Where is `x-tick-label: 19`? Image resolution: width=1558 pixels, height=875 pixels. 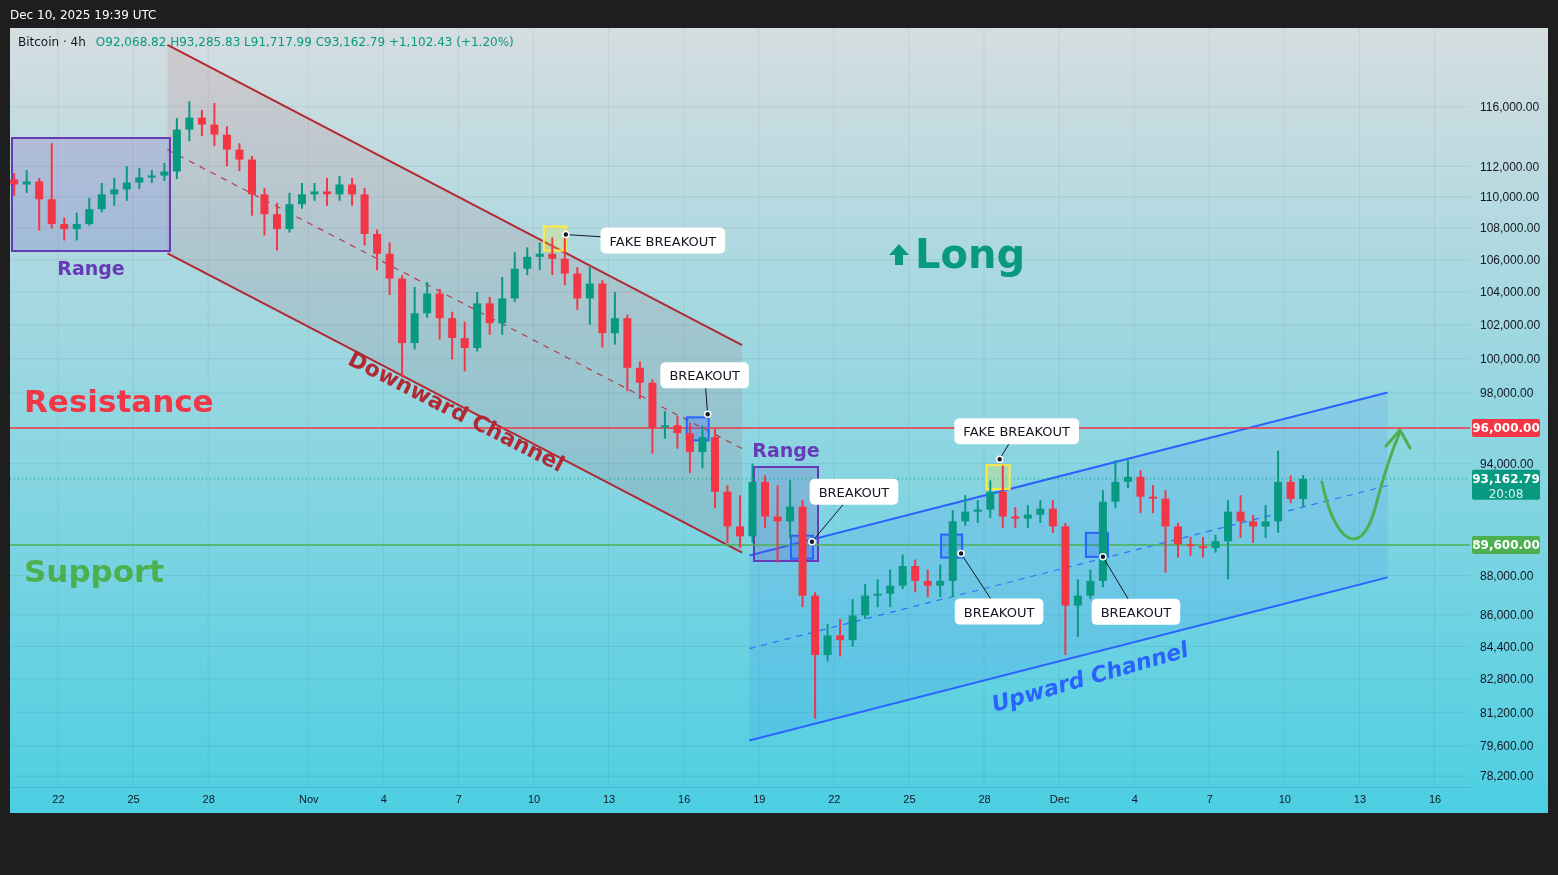
x-tick-label: 19 is located at coordinates (759, 798).